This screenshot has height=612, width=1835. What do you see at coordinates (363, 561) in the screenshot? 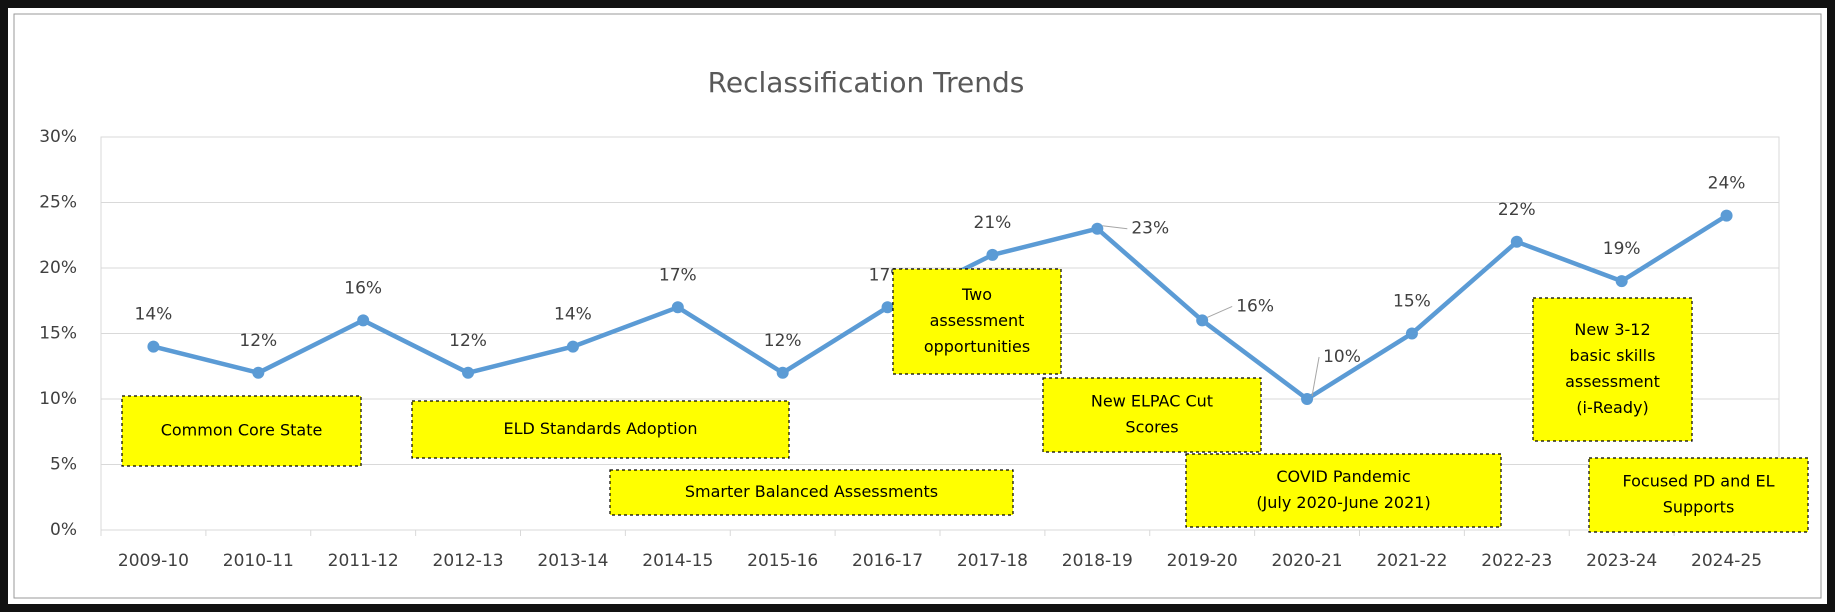
I see `x-tick-label: 2011-12` at bounding box center [363, 561].